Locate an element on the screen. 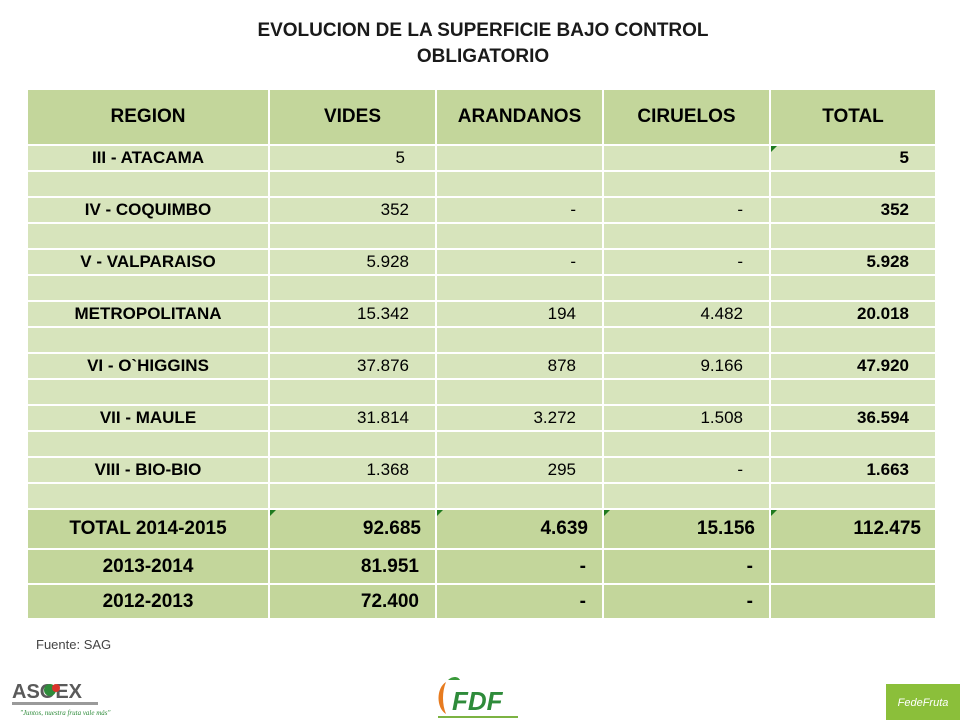 This screenshot has height=725, width=960. total-cell: 20.018 is located at coordinates (853, 314).